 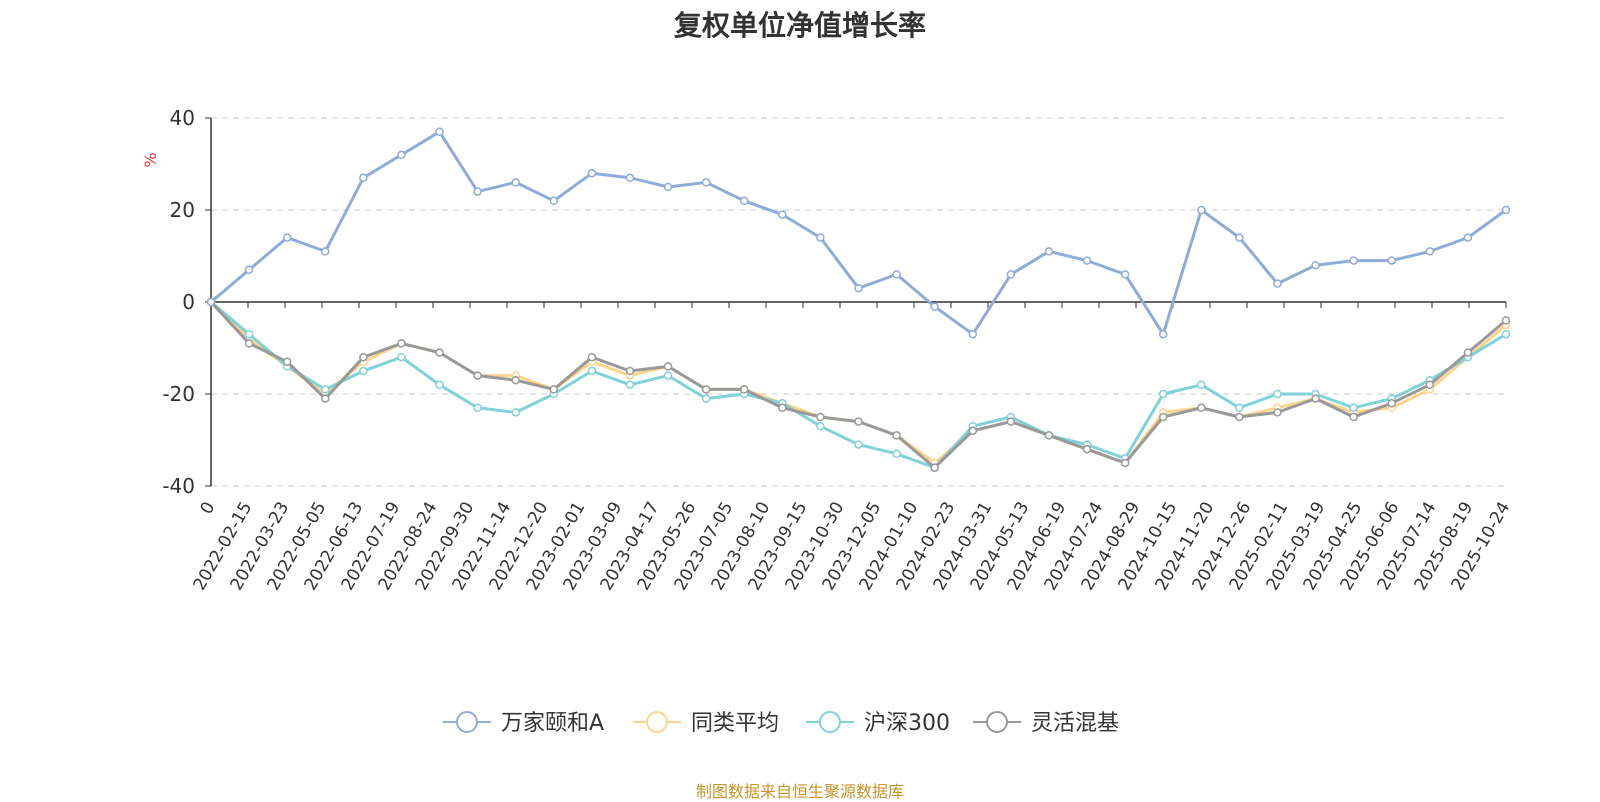 I want to click on legend-label: 沪深300, so click(x=907, y=723).